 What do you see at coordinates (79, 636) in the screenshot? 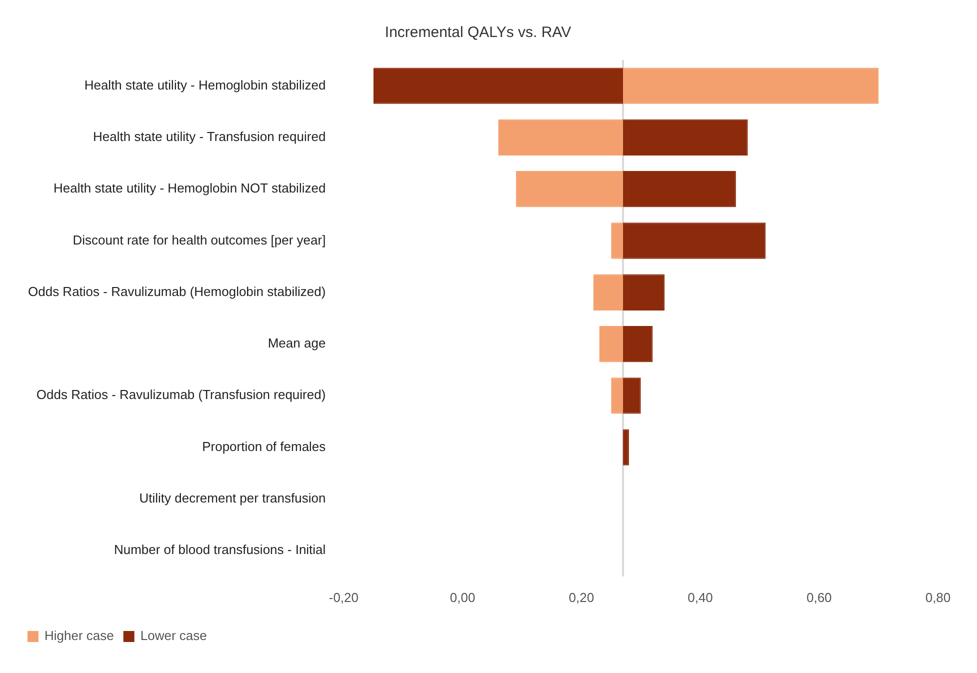
I see `legend-label: Higher case` at bounding box center [79, 636].